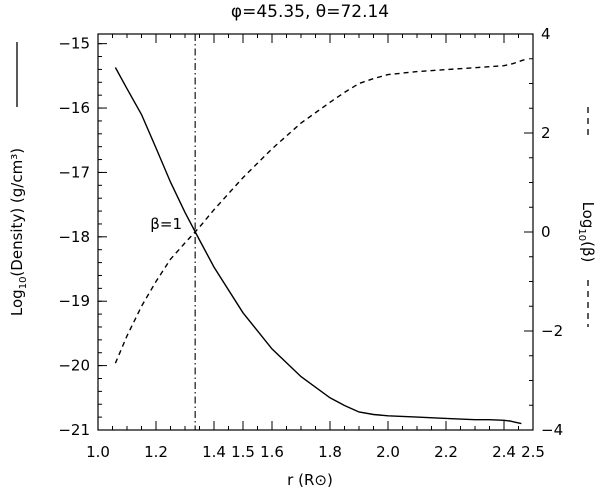  Describe the element at coordinates (552, 331) in the screenshot. I see `right-y-tick-label: −2` at that location.